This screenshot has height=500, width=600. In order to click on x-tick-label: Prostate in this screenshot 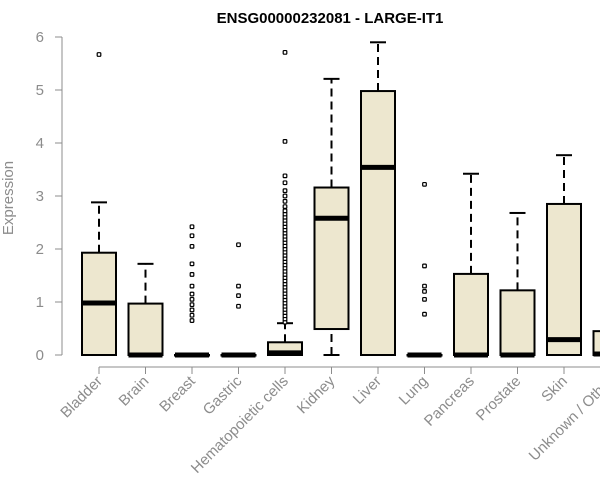, I will do `click(499, 399)`.